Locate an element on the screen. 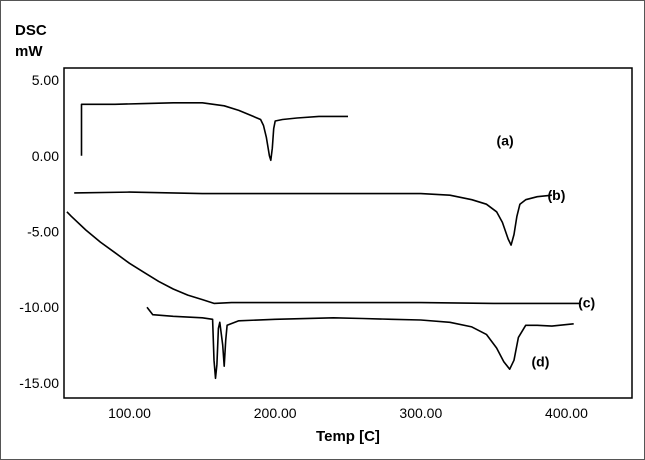 This screenshot has width=645, height=460. series-label-c: (c) is located at coordinates (586, 303).